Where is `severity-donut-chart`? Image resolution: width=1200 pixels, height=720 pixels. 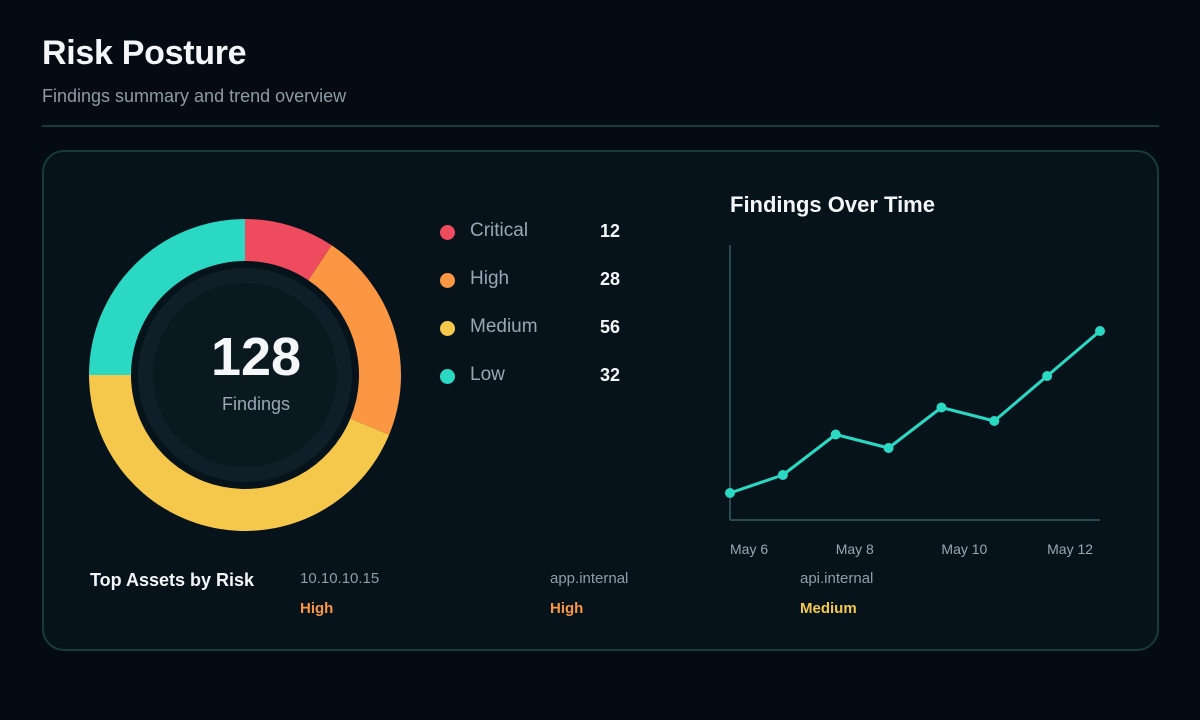 severity-donut-chart is located at coordinates (245, 375).